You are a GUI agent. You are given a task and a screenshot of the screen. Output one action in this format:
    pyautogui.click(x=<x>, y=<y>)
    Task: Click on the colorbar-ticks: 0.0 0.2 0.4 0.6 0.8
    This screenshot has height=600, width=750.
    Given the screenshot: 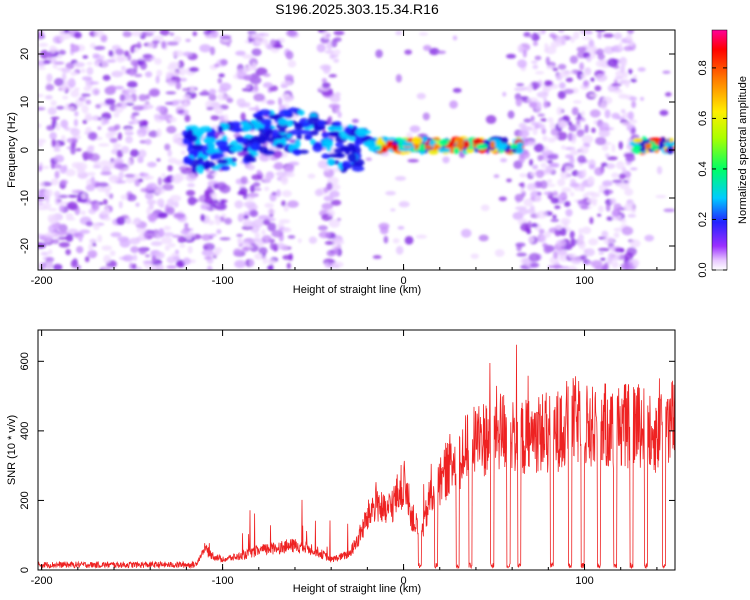 What is the action you would take?
    pyautogui.click(x=712, y=169)
    